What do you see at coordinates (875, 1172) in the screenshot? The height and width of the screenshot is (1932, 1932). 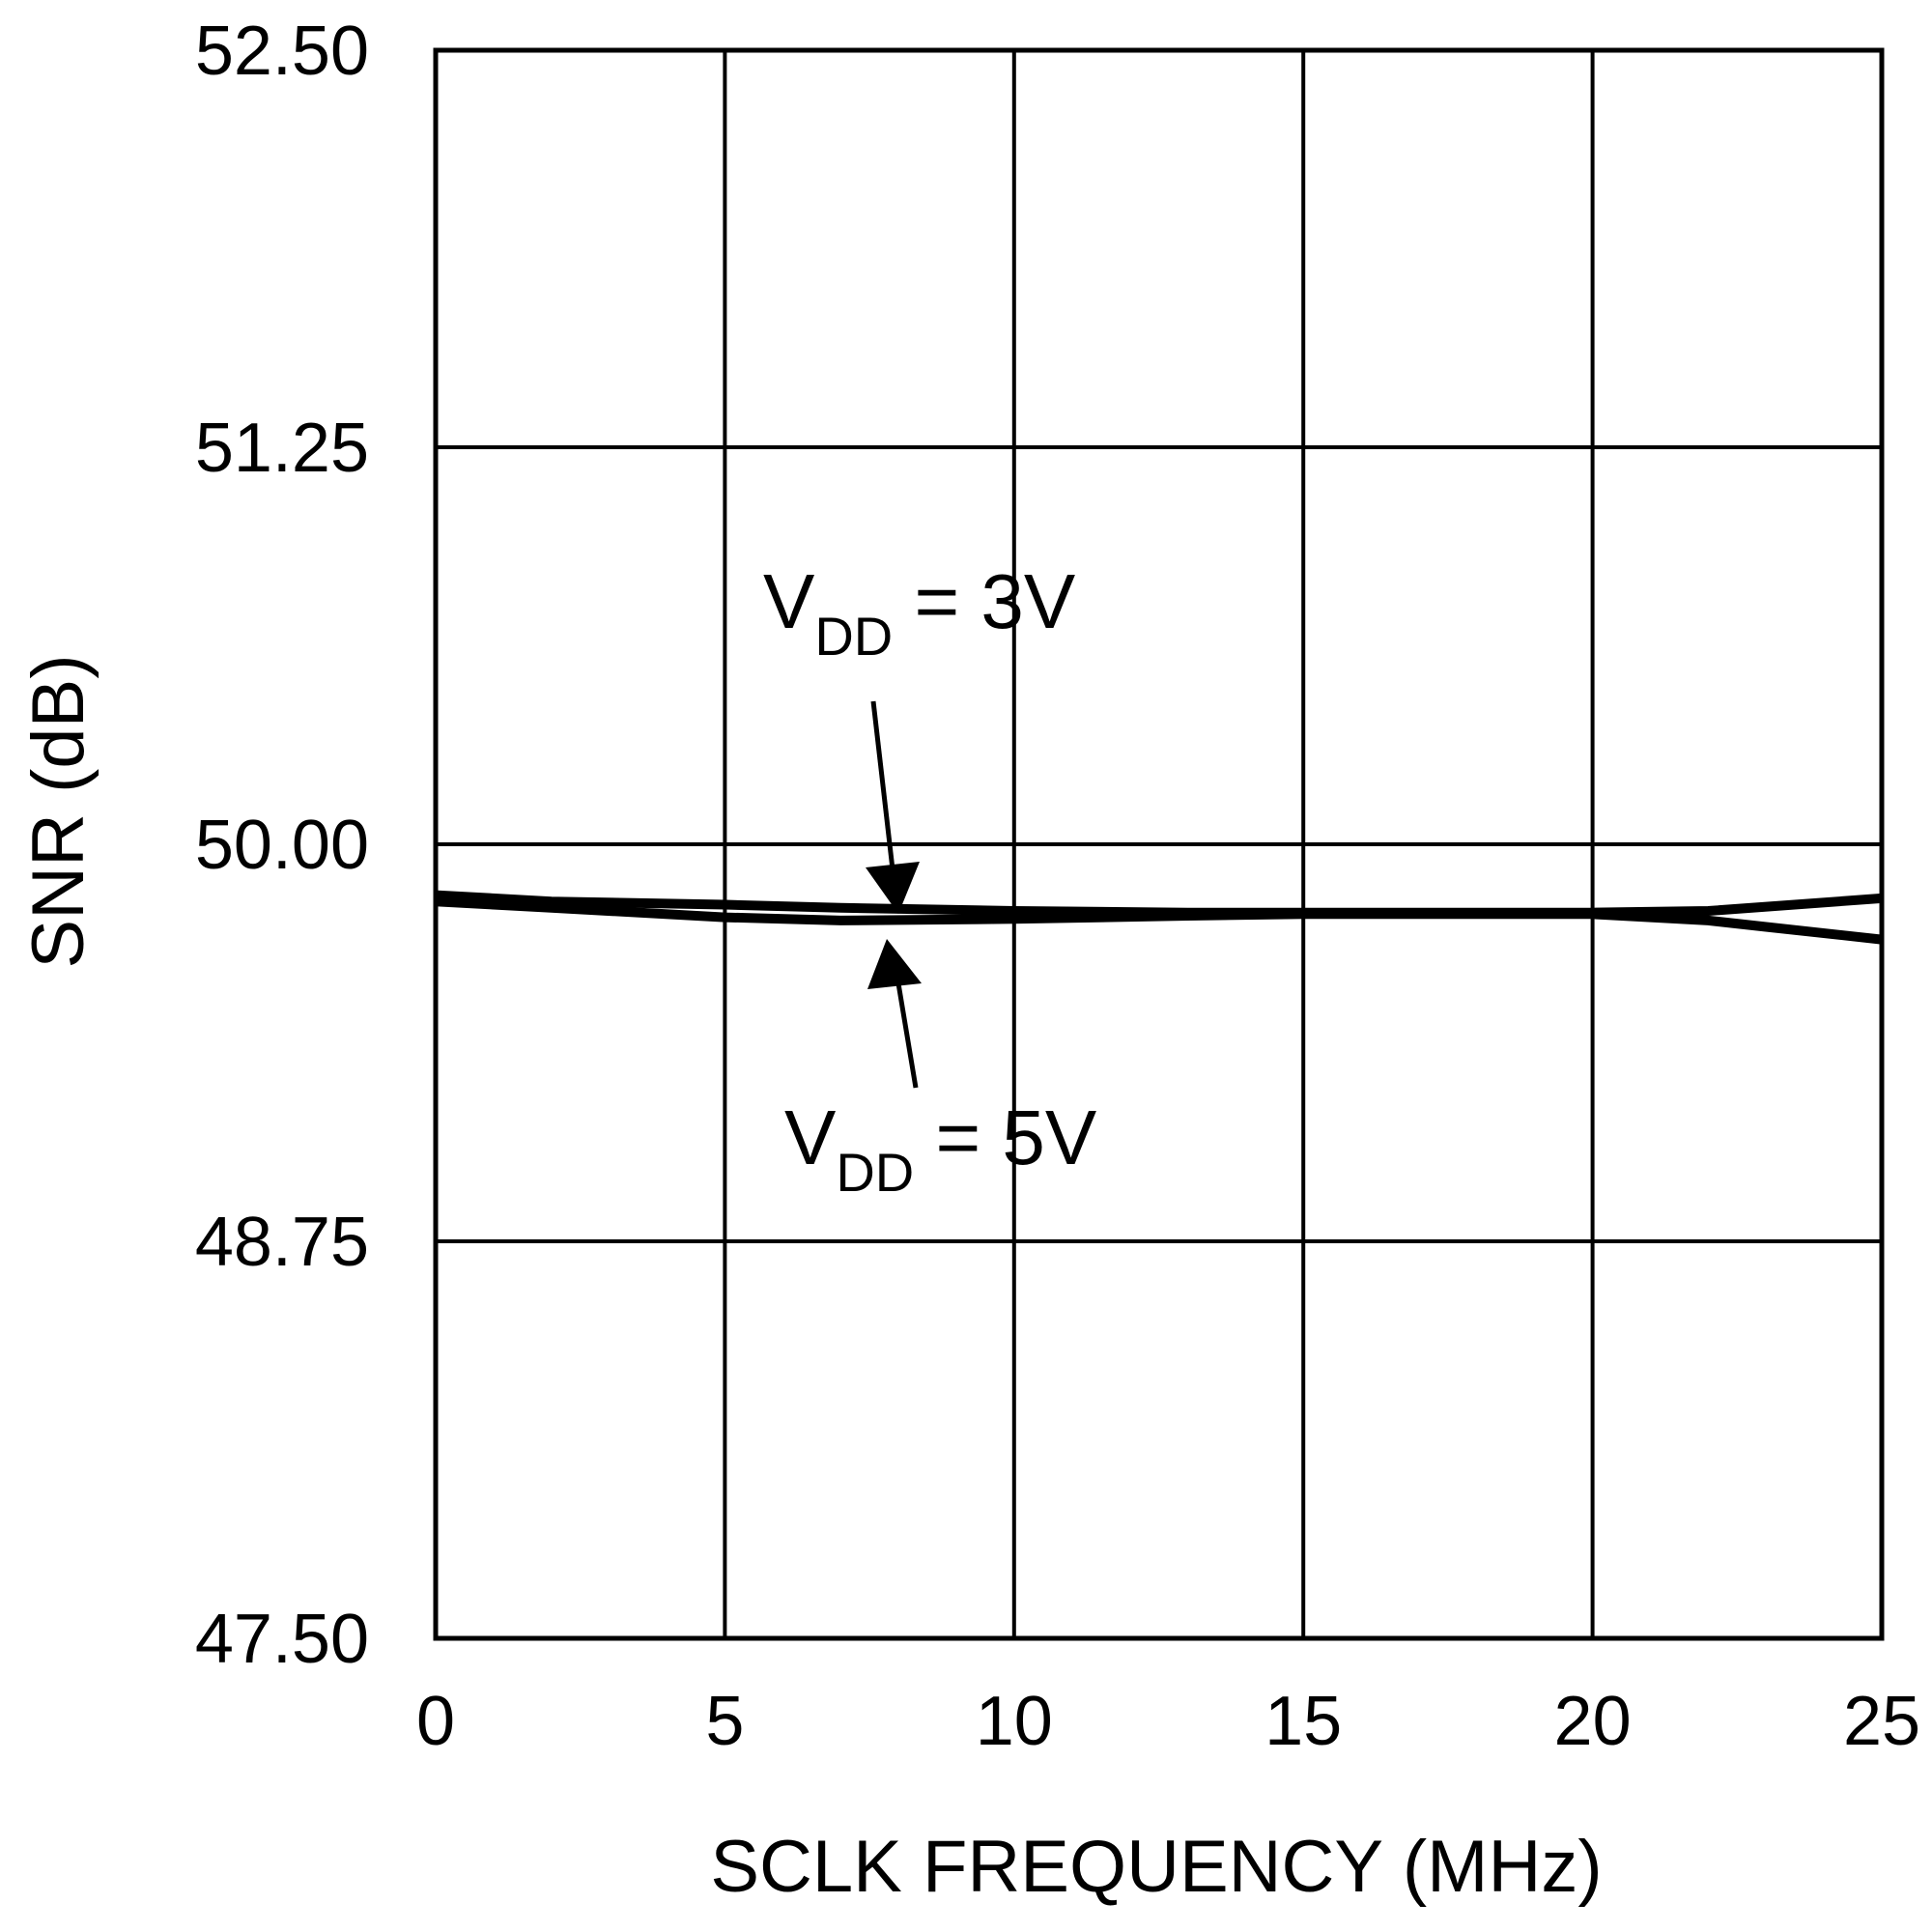 I see `annotation-vdd-5v-sub: DD` at bounding box center [875, 1172].